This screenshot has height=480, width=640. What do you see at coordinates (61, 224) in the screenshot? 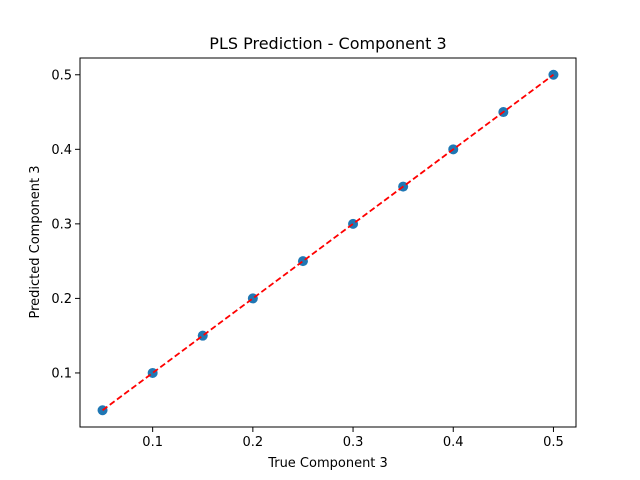
I see `y-tick-label: 0.3` at bounding box center [61, 224].